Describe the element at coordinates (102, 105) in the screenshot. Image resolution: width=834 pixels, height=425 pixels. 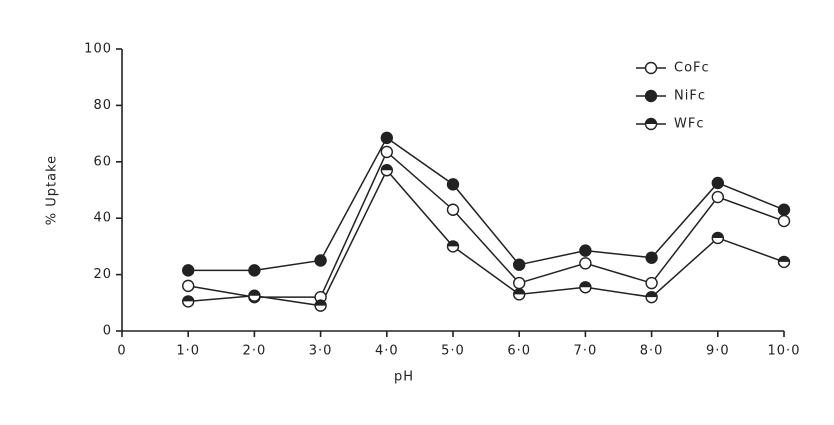
I see `y-tick-label: 80` at that location.